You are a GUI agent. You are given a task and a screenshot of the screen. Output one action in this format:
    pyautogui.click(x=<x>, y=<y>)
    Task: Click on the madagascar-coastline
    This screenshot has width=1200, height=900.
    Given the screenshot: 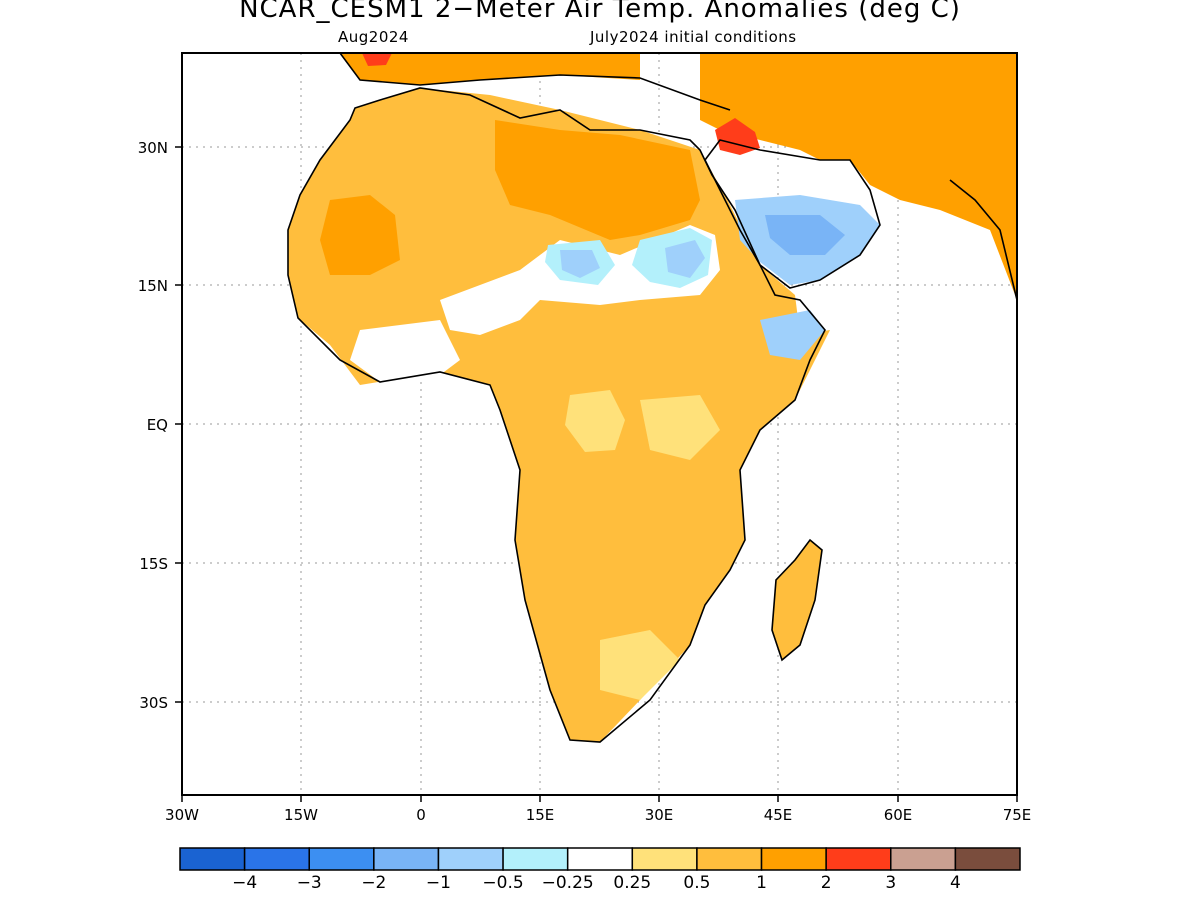 What is the action you would take?
    pyautogui.click(x=797, y=600)
    